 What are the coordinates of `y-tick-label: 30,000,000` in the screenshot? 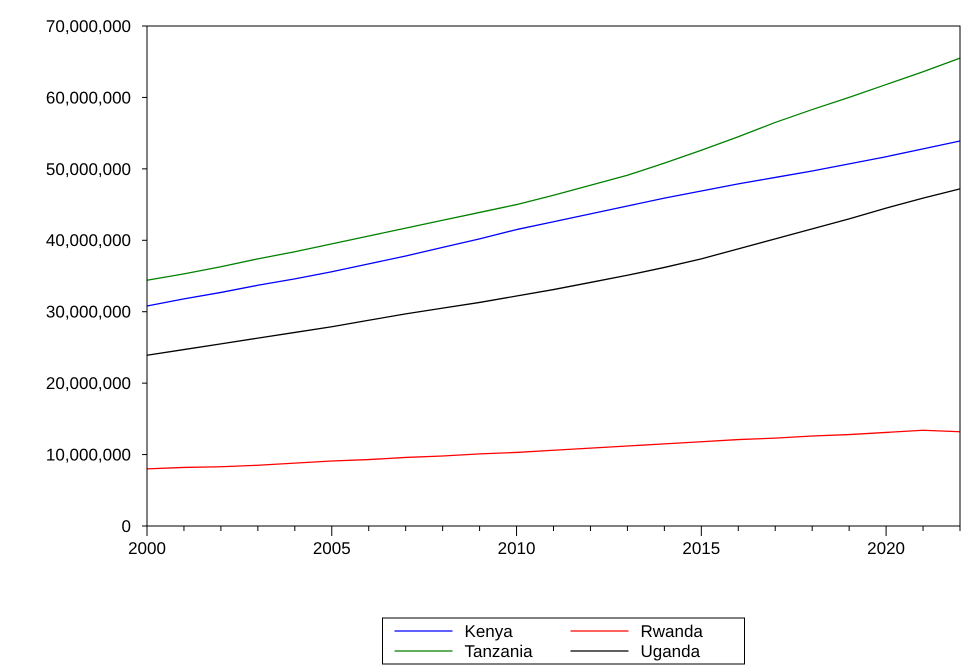 It's located at (88, 312).